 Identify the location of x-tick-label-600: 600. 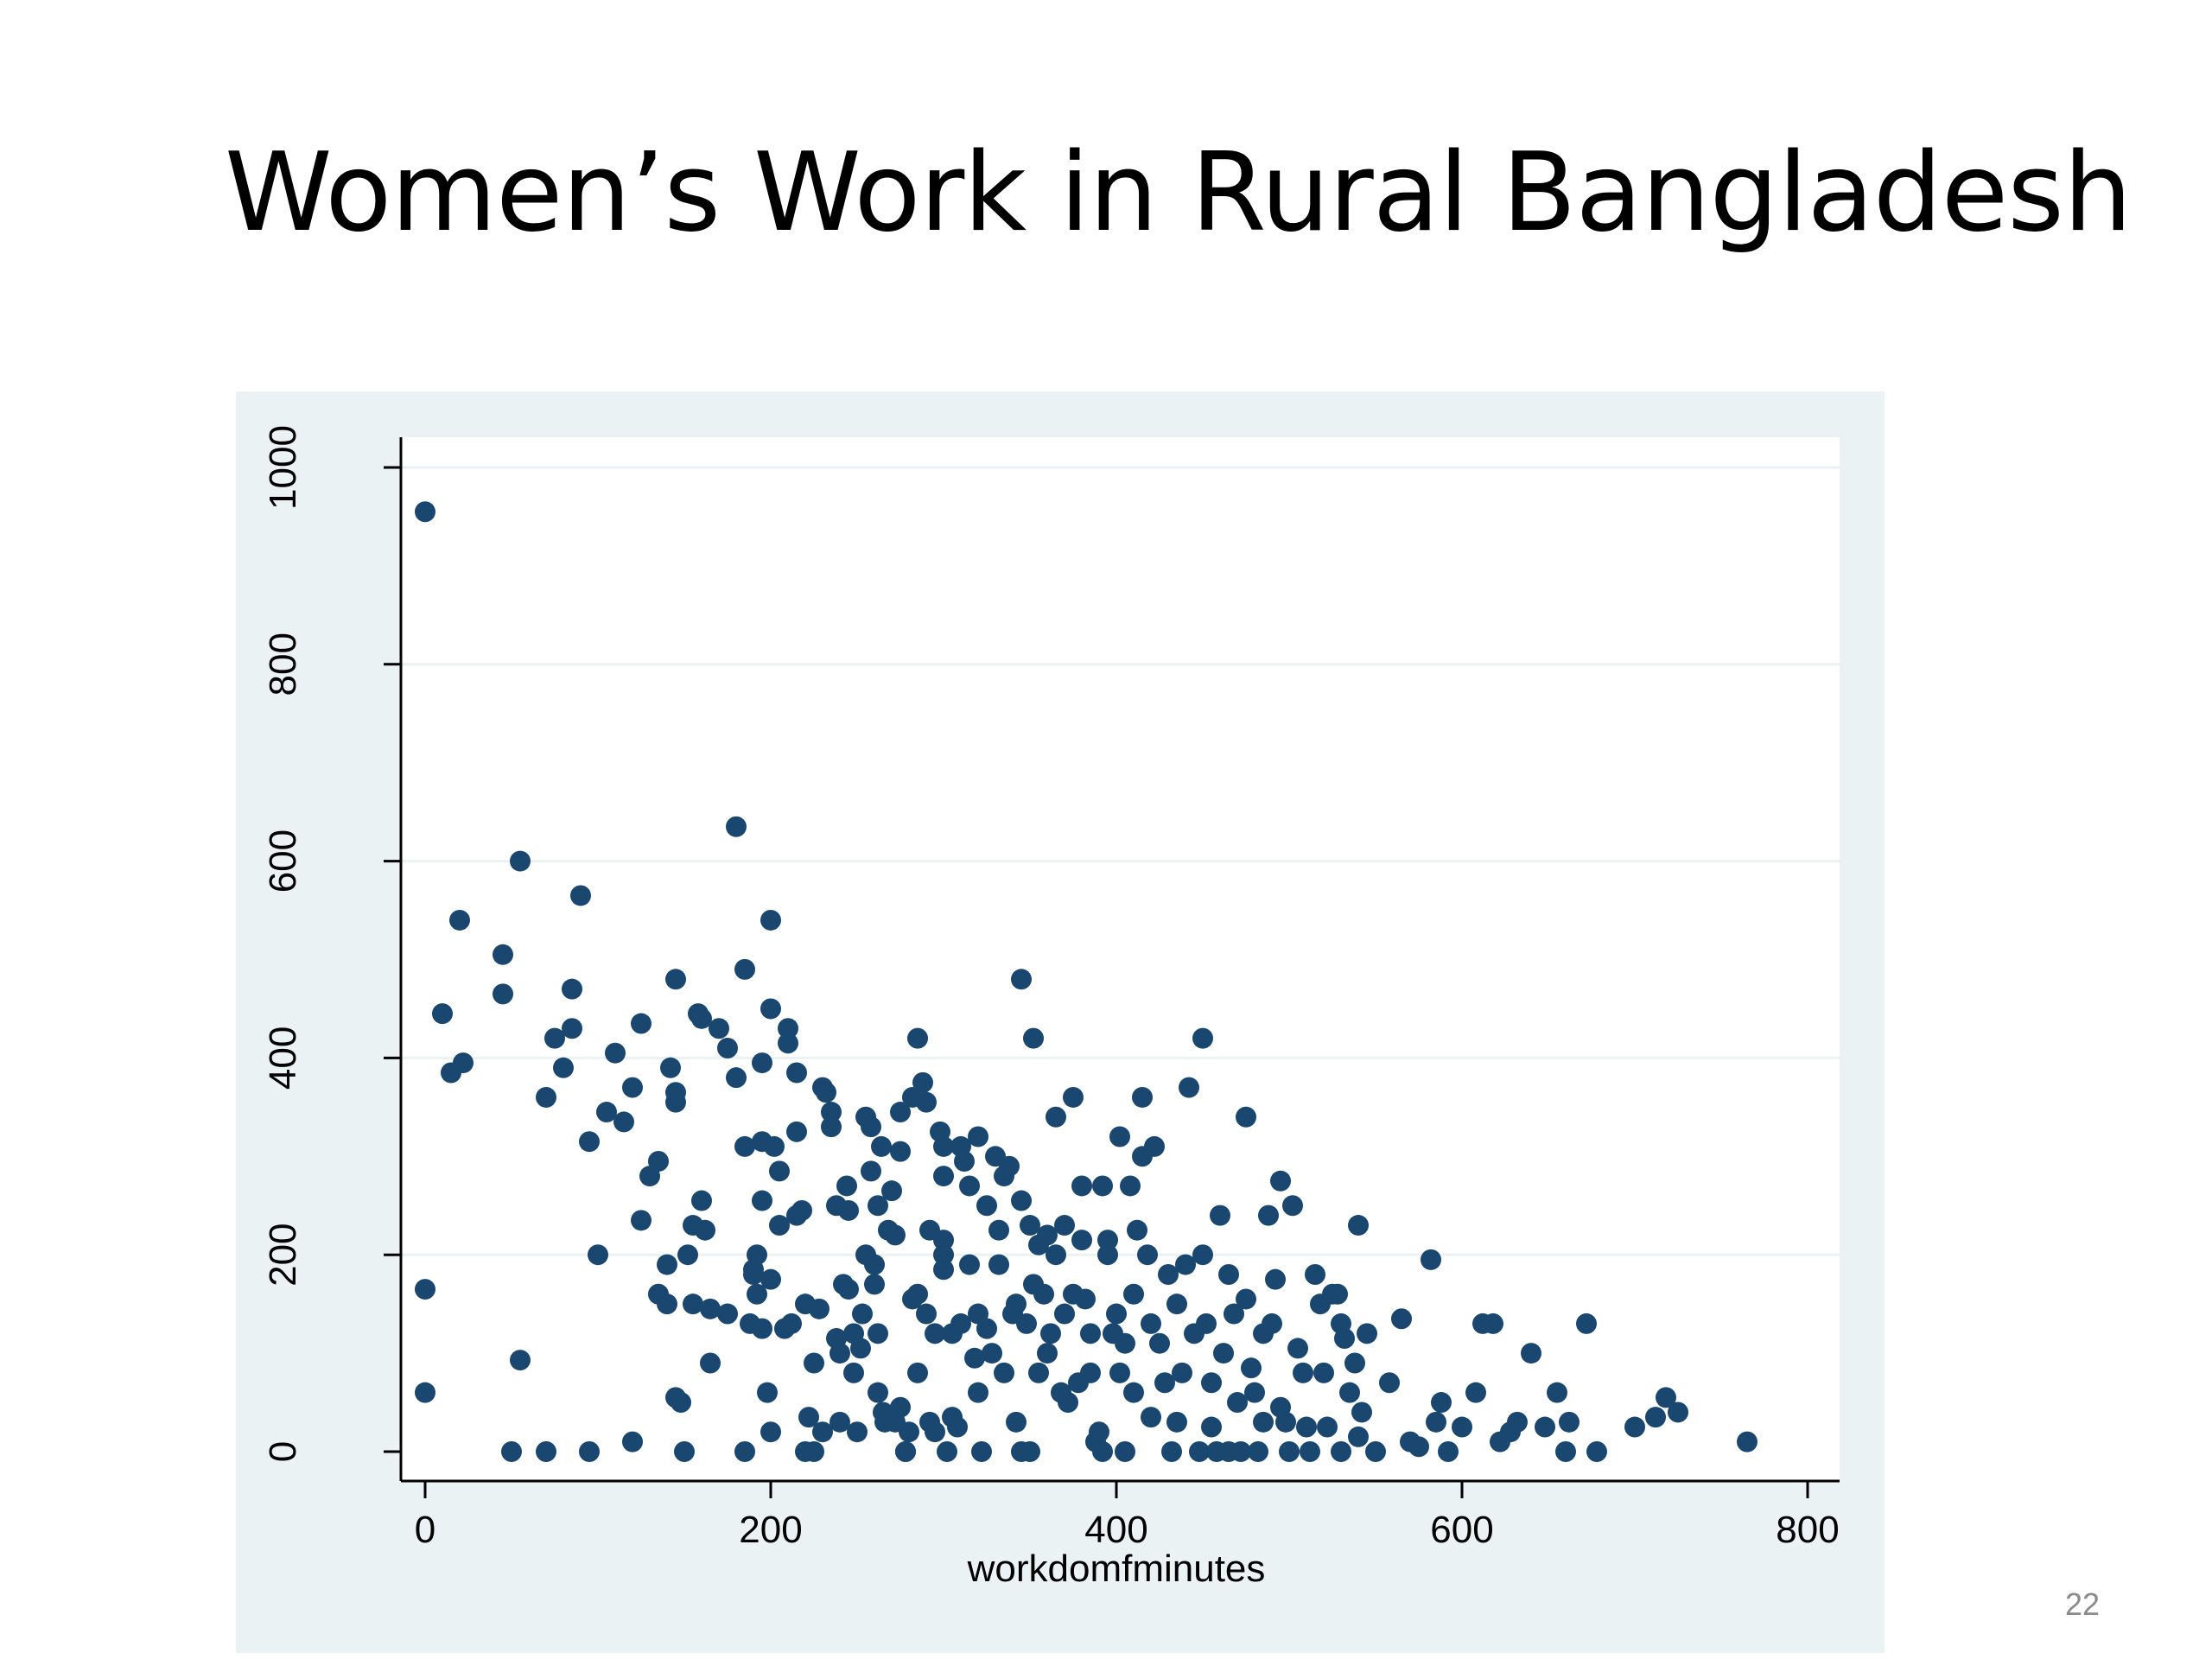
(1461, 1530).